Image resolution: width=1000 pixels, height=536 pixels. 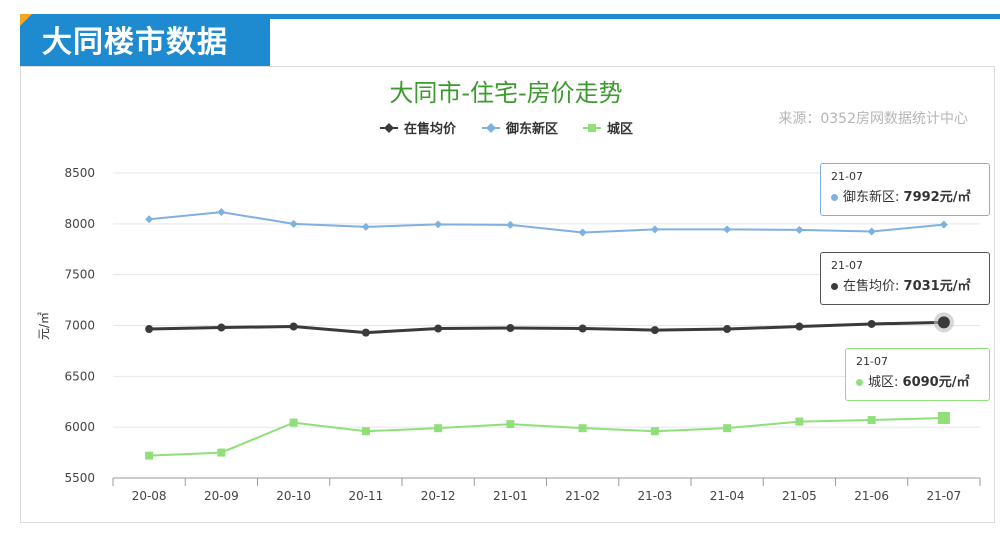 What do you see at coordinates (149, 496) in the screenshot?
I see `x-tick-label: 20-08` at bounding box center [149, 496].